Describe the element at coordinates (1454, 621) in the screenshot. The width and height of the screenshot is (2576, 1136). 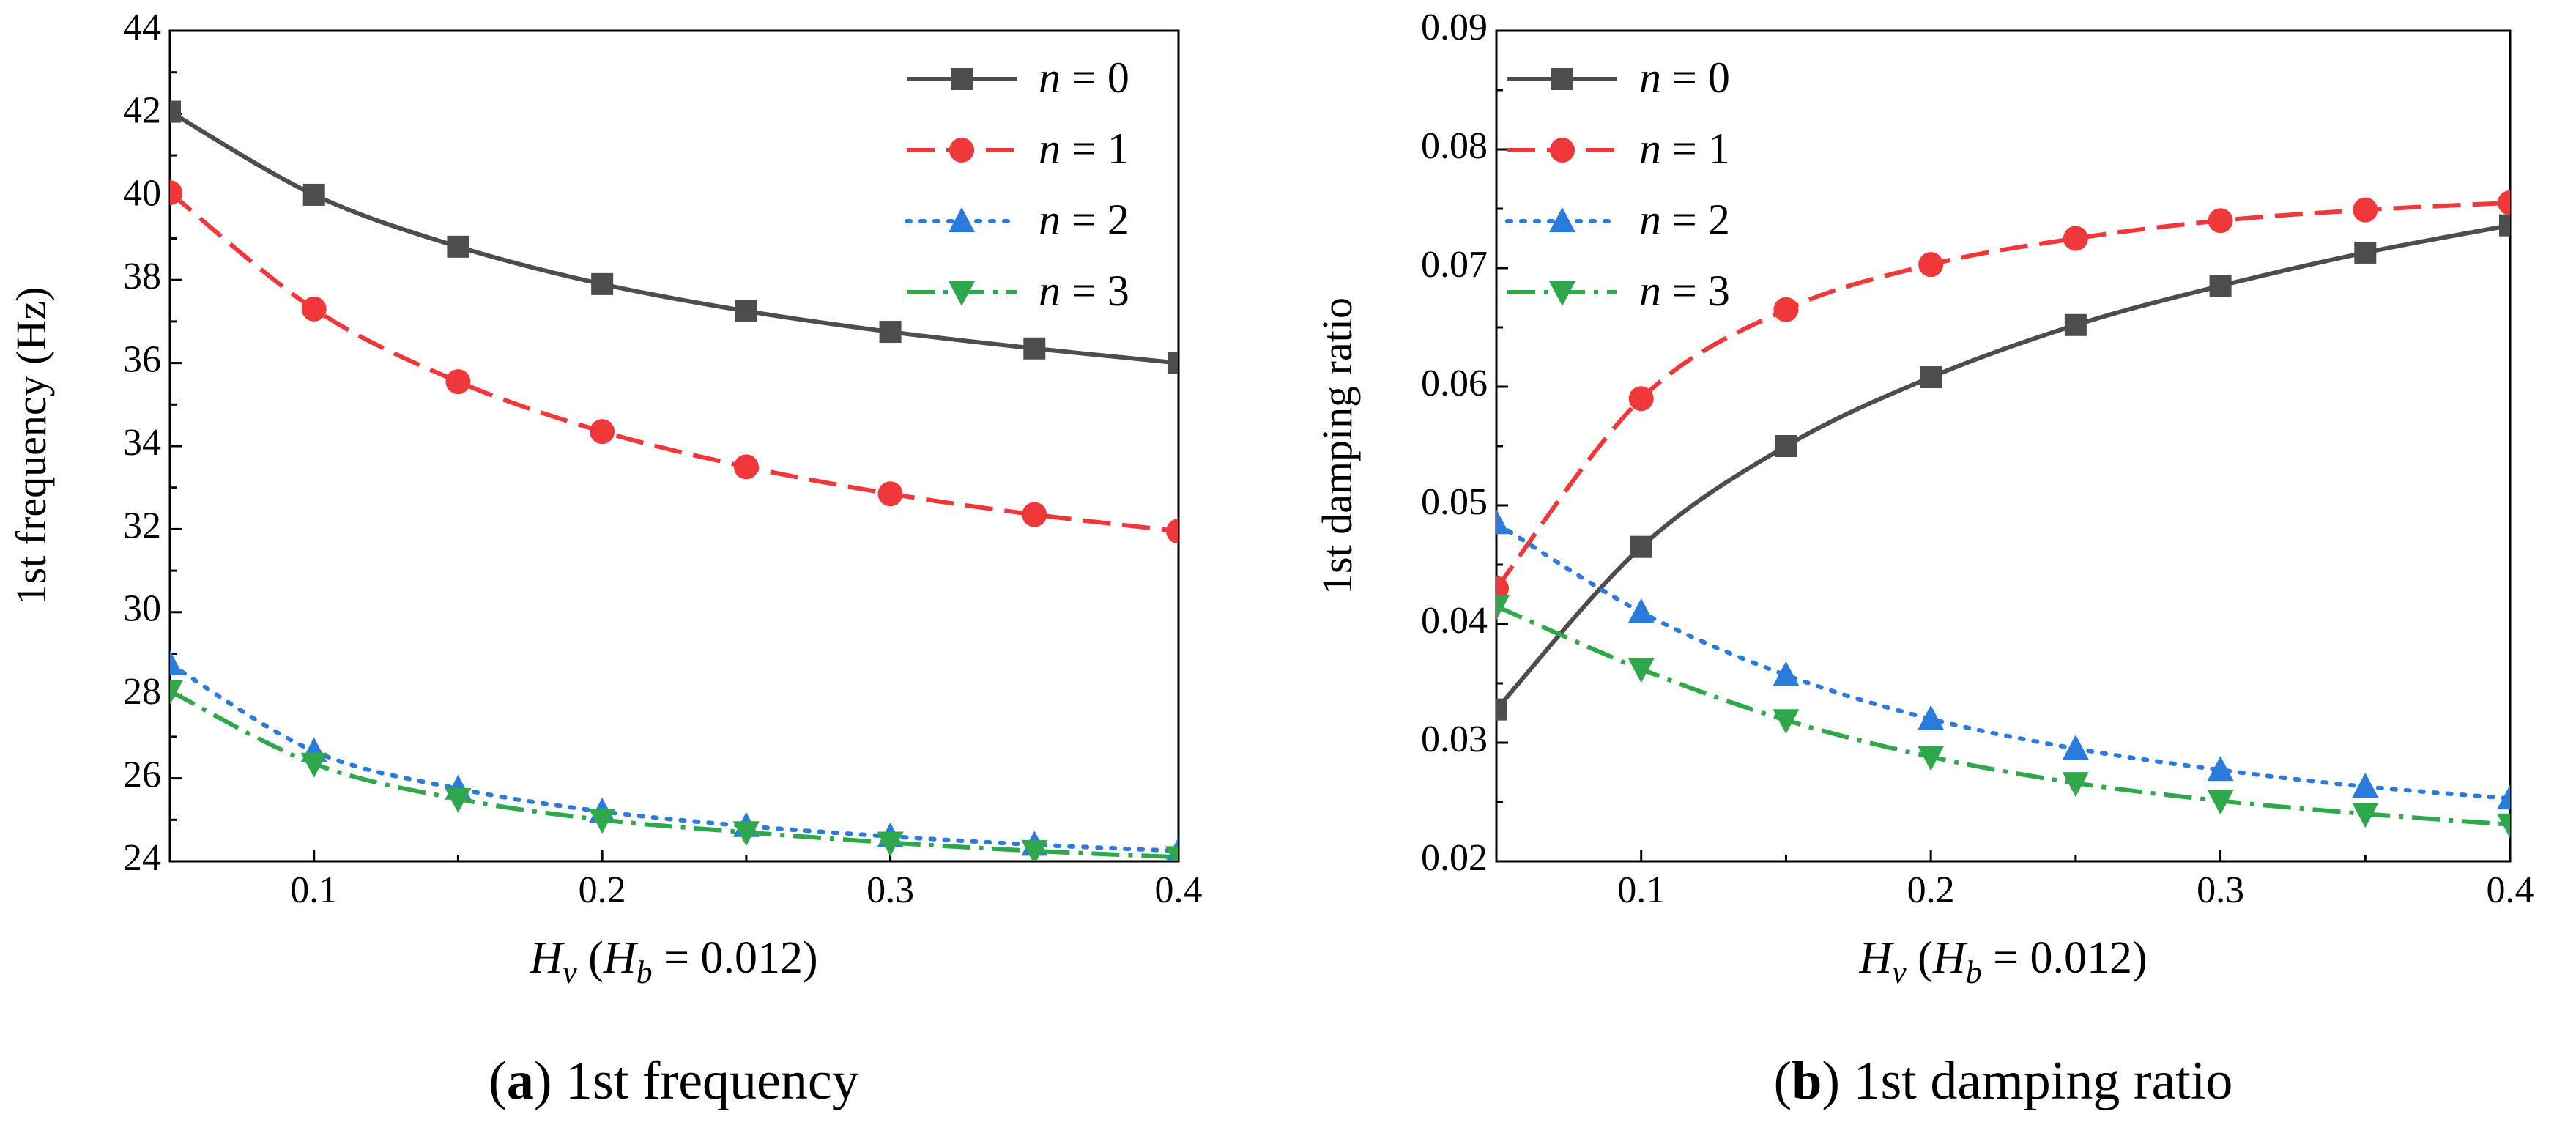
I see `y-tick-label-b: 0.04` at that location.